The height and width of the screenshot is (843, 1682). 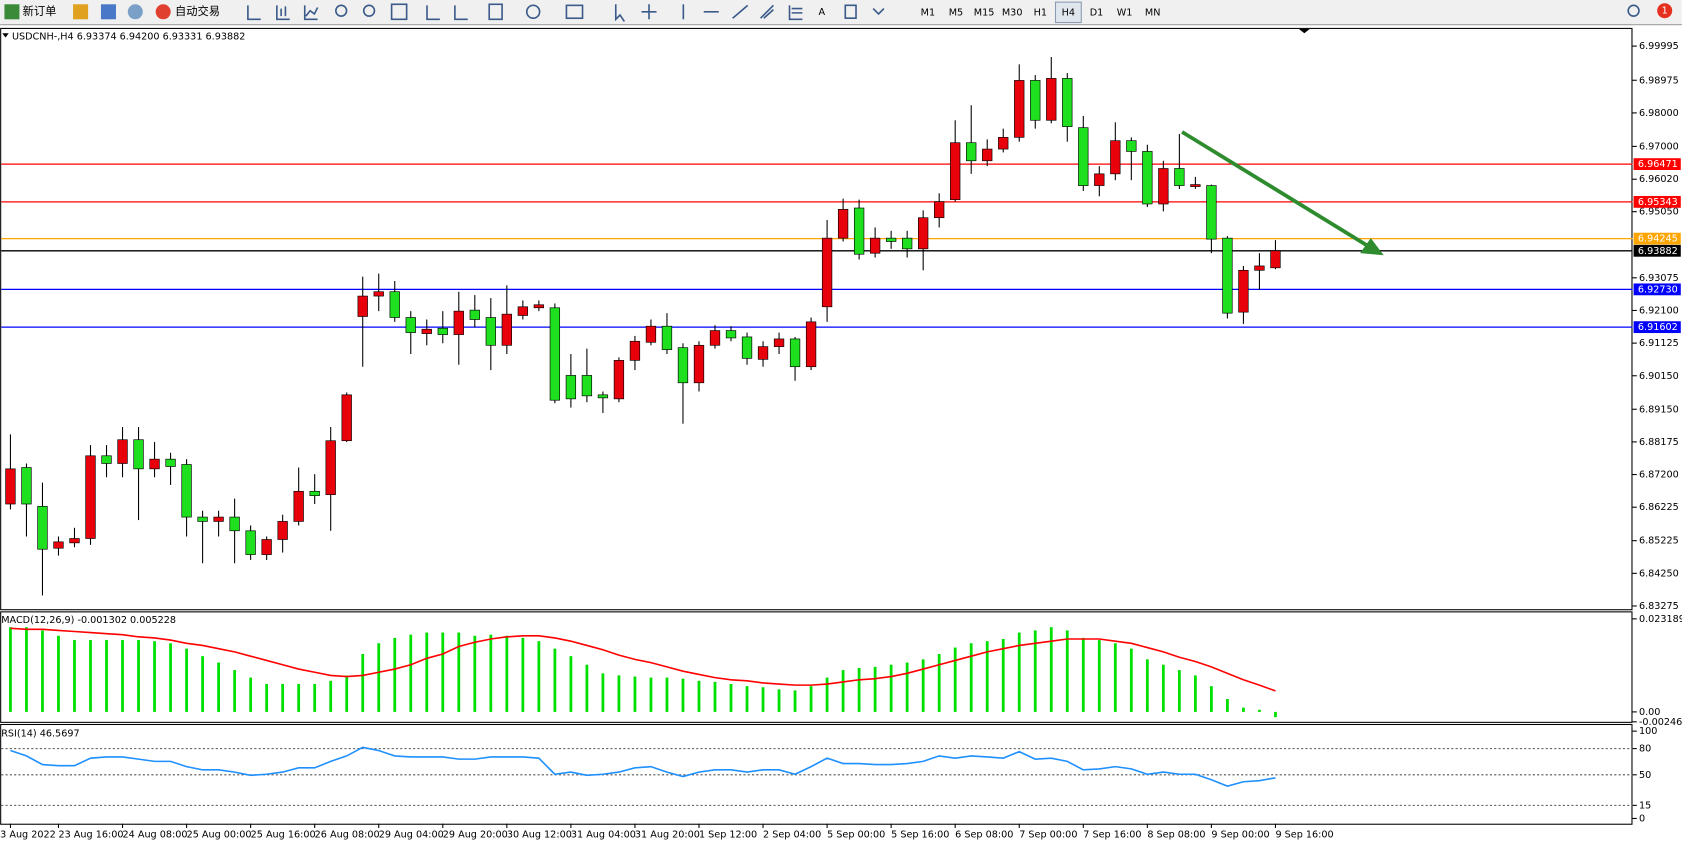 What do you see at coordinates (399, 12) in the screenshot?
I see `tile-tool` at bounding box center [399, 12].